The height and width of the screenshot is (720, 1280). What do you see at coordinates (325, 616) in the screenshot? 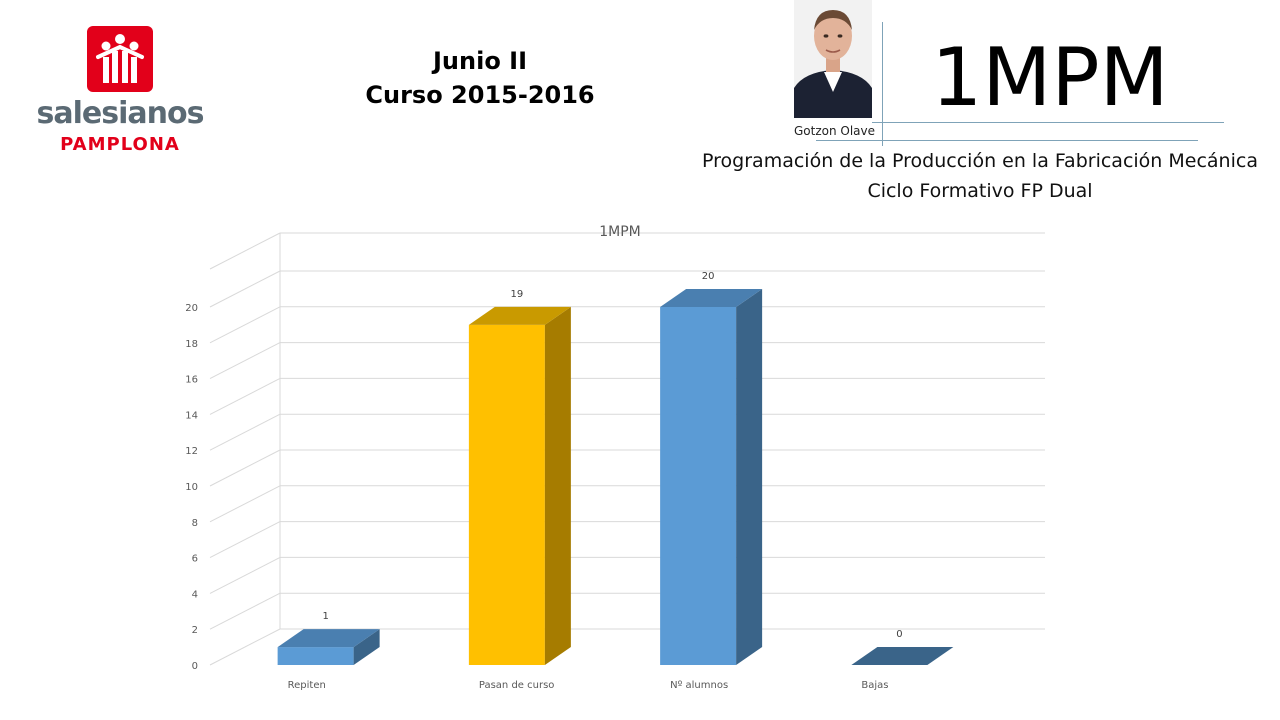
I see `data-label: 1` at bounding box center [325, 616].